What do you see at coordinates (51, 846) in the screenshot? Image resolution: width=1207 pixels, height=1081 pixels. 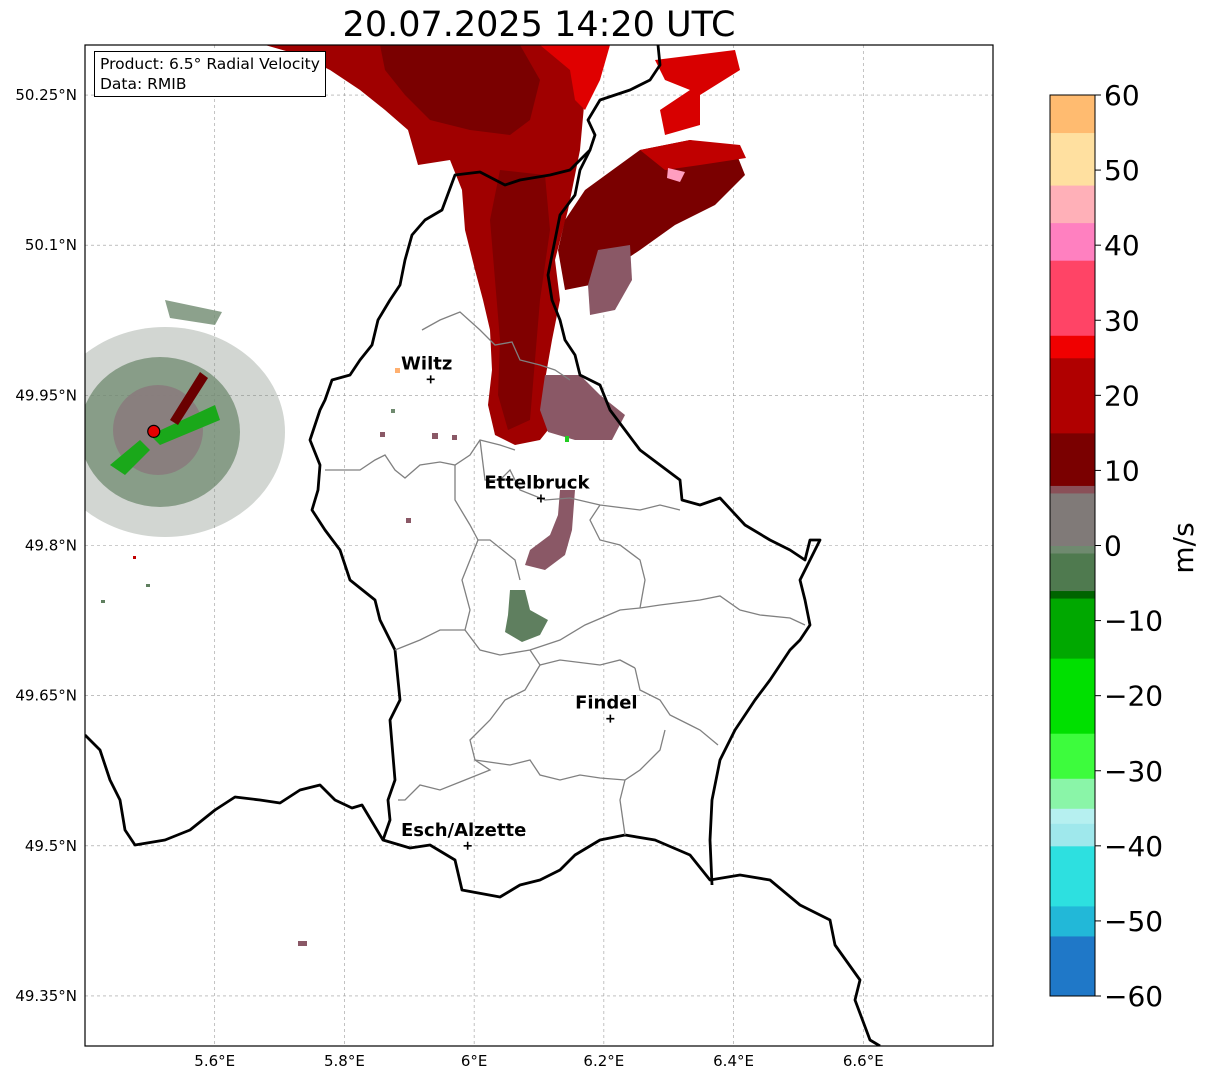 I see `y-tick-label: 49.5°N` at bounding box center [51, 846].